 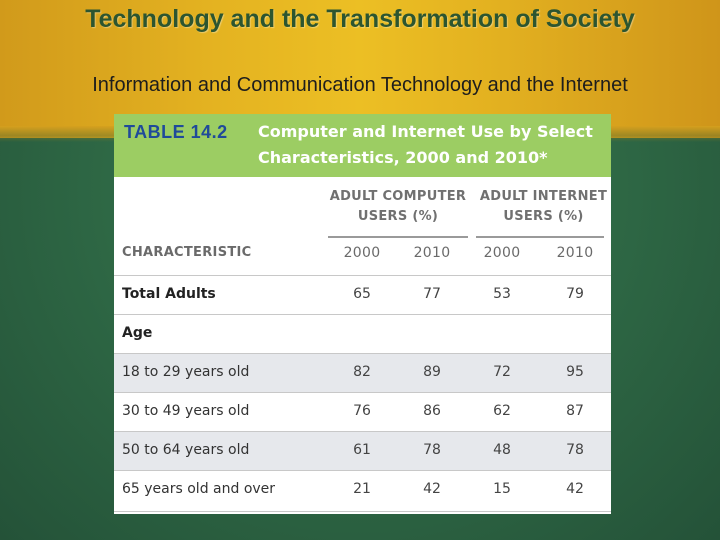 What do you see at coordinates (186, 450) in the screenshot?
I see `row-label: 50 to 64 years old` at bounding box center [186, 450].